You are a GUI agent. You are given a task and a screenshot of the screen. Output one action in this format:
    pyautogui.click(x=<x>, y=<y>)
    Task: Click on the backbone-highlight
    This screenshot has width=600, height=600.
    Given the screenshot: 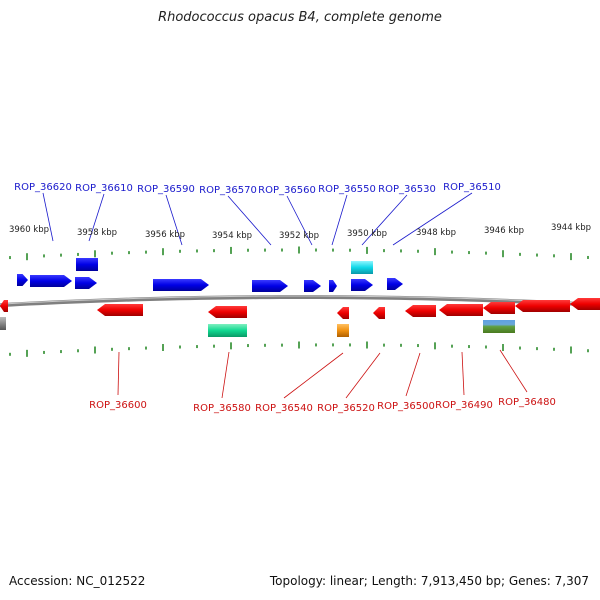 What is the action you would take?
    pyautogui.click(x=300, y=300)
    